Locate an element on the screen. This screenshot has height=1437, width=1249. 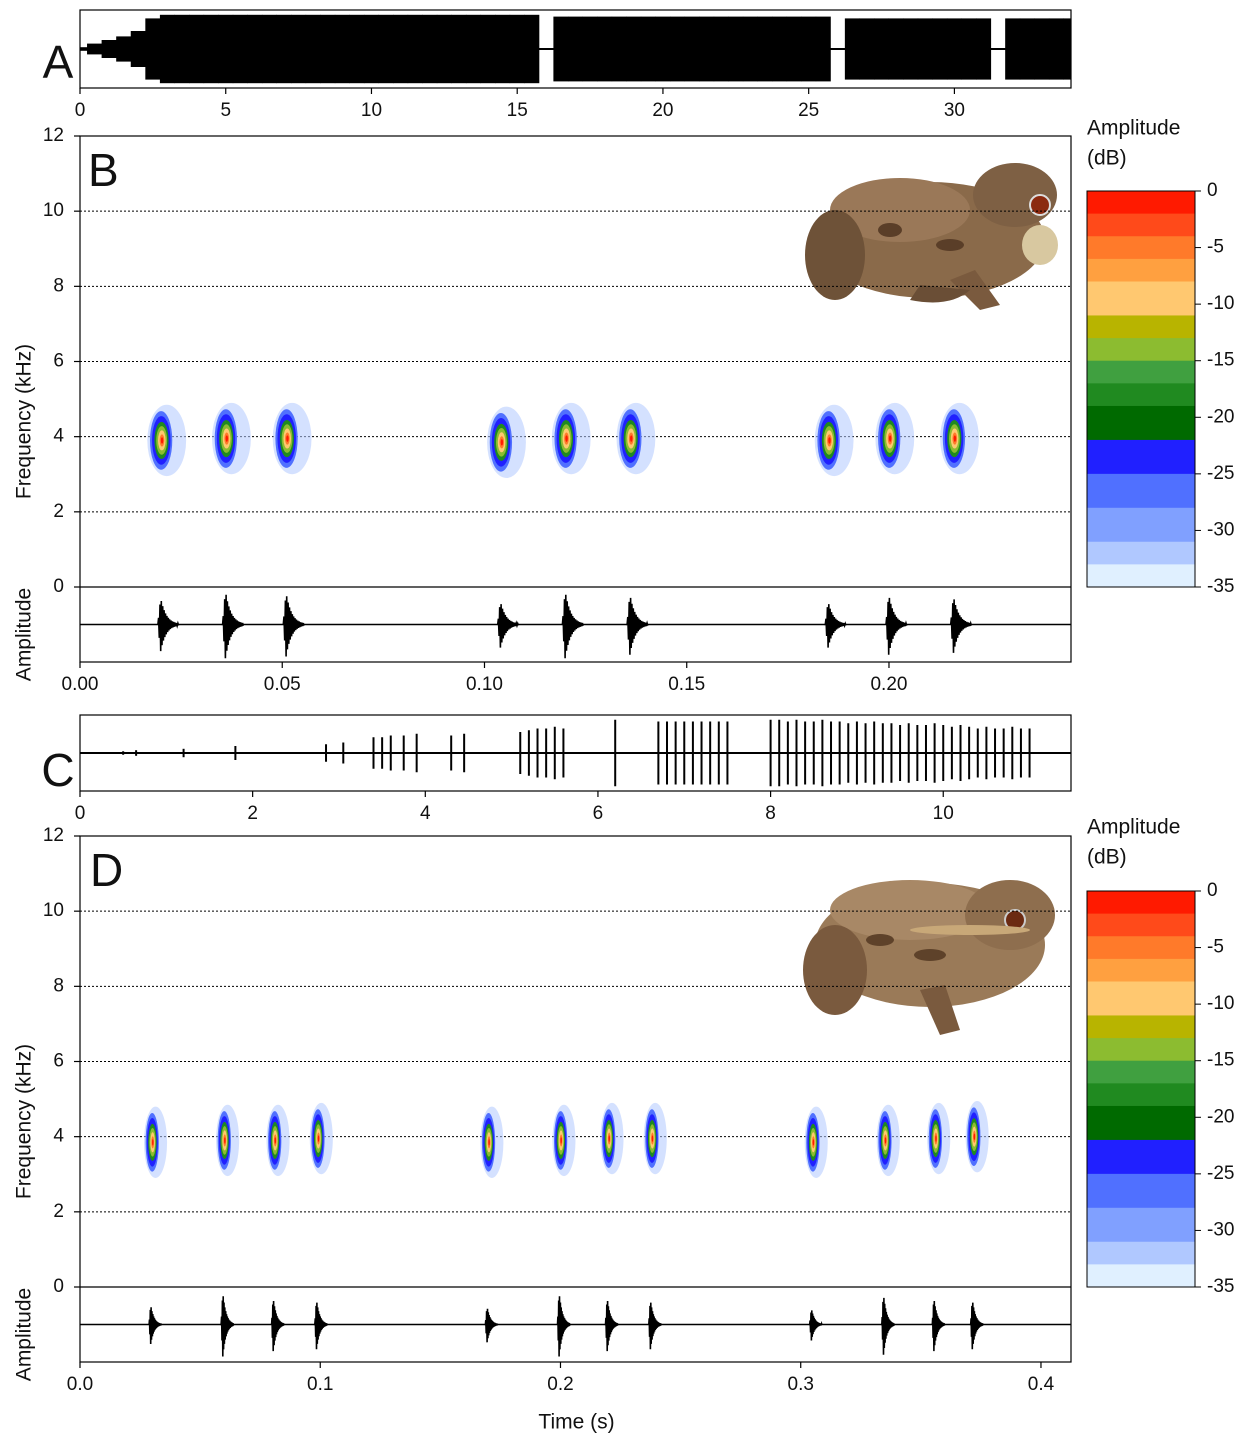
x-tick-label: 0 is located at coordinates (80, 110).